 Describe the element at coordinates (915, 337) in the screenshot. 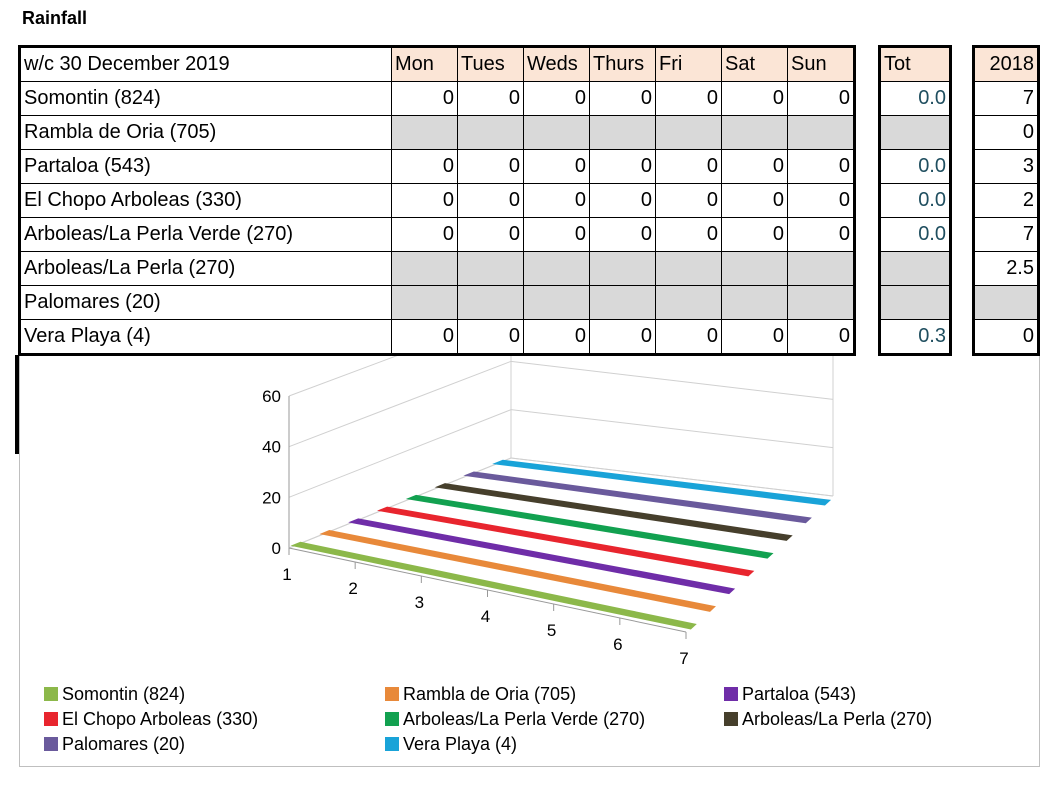

I see `total-cell: 0.3` at that location.